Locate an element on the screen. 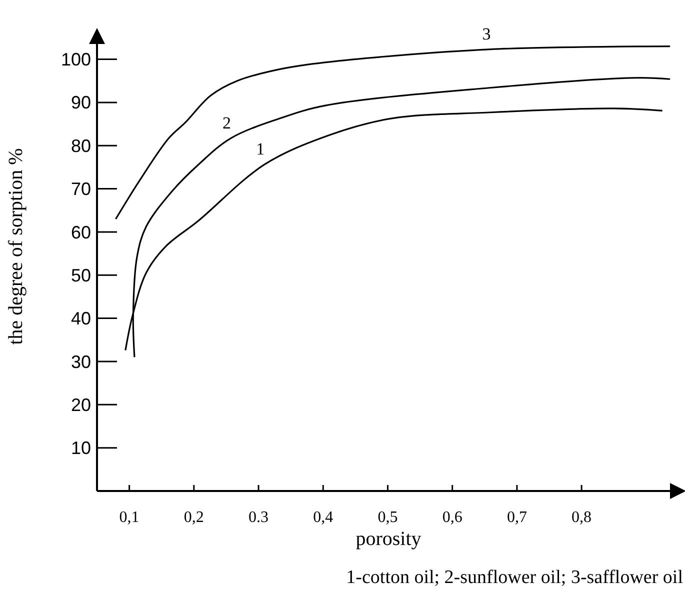 The width and height of the screenshot is (685, 590). y-tick-label: 80 is located at coordinates (80, 146).